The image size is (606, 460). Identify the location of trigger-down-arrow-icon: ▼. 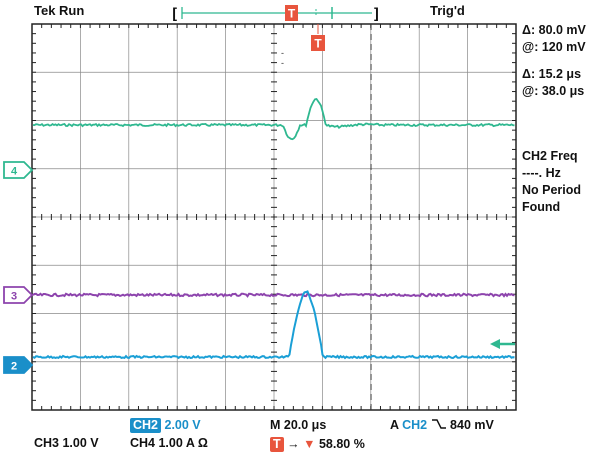
(309, 444).